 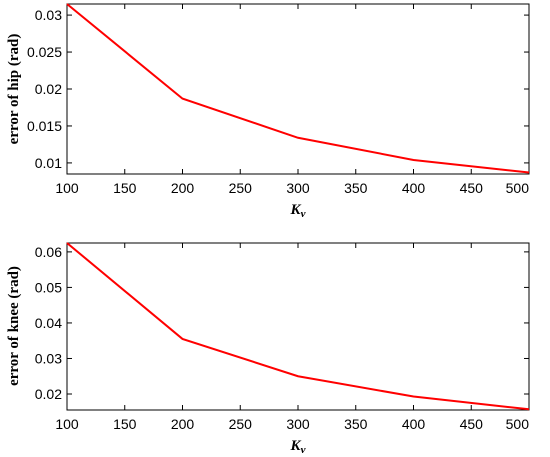 What do you see at coordinates (48, 163) in the screenshot?
I see `y-tick-label: 0.01` at bounding box center [48, 163].